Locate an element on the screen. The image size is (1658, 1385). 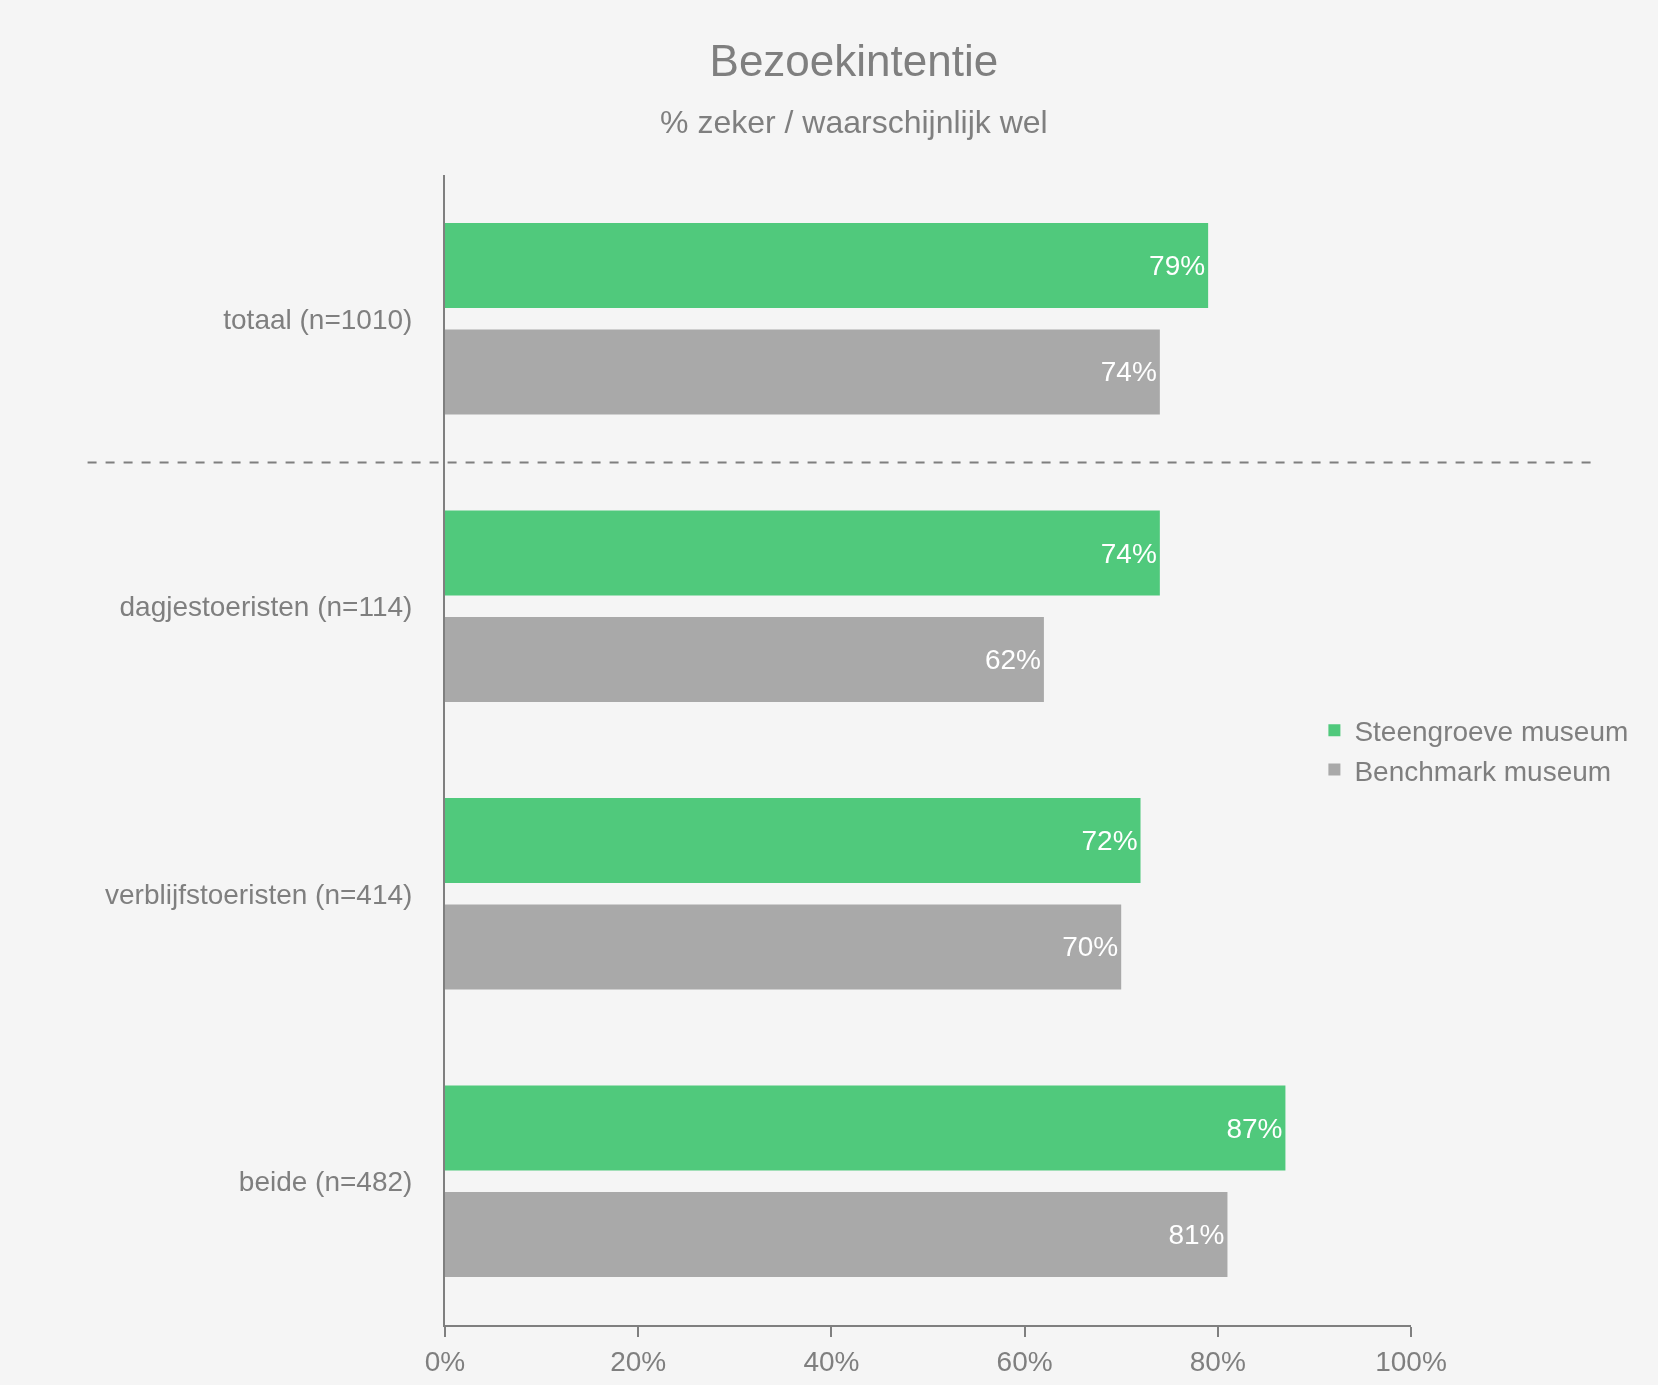
x-tick-label: 0% is located at coordinates (445, 1361).